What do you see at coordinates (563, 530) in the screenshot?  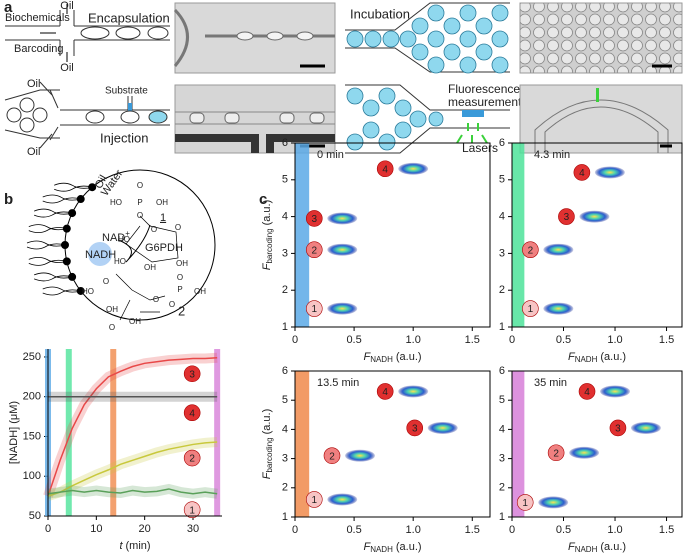 I see `x-tick-label: 0.5` at bounding box center [563, 530].